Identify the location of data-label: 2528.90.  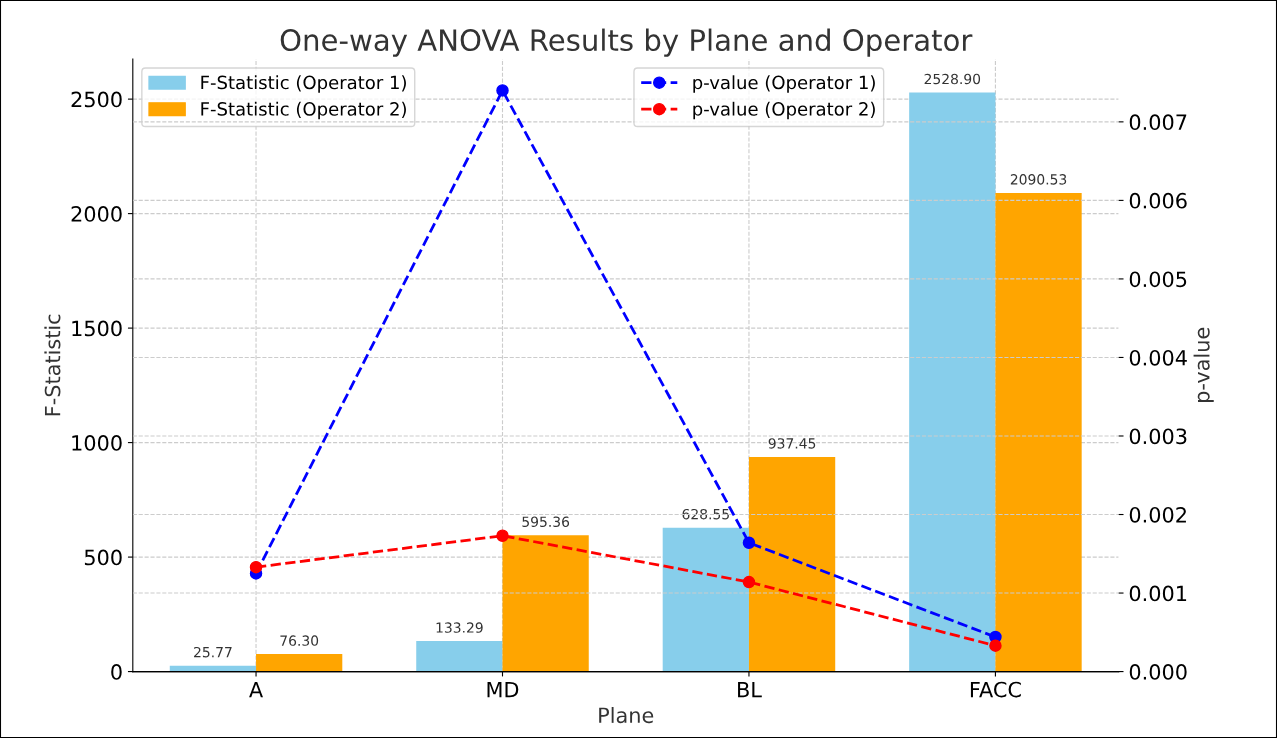
(952, 79).